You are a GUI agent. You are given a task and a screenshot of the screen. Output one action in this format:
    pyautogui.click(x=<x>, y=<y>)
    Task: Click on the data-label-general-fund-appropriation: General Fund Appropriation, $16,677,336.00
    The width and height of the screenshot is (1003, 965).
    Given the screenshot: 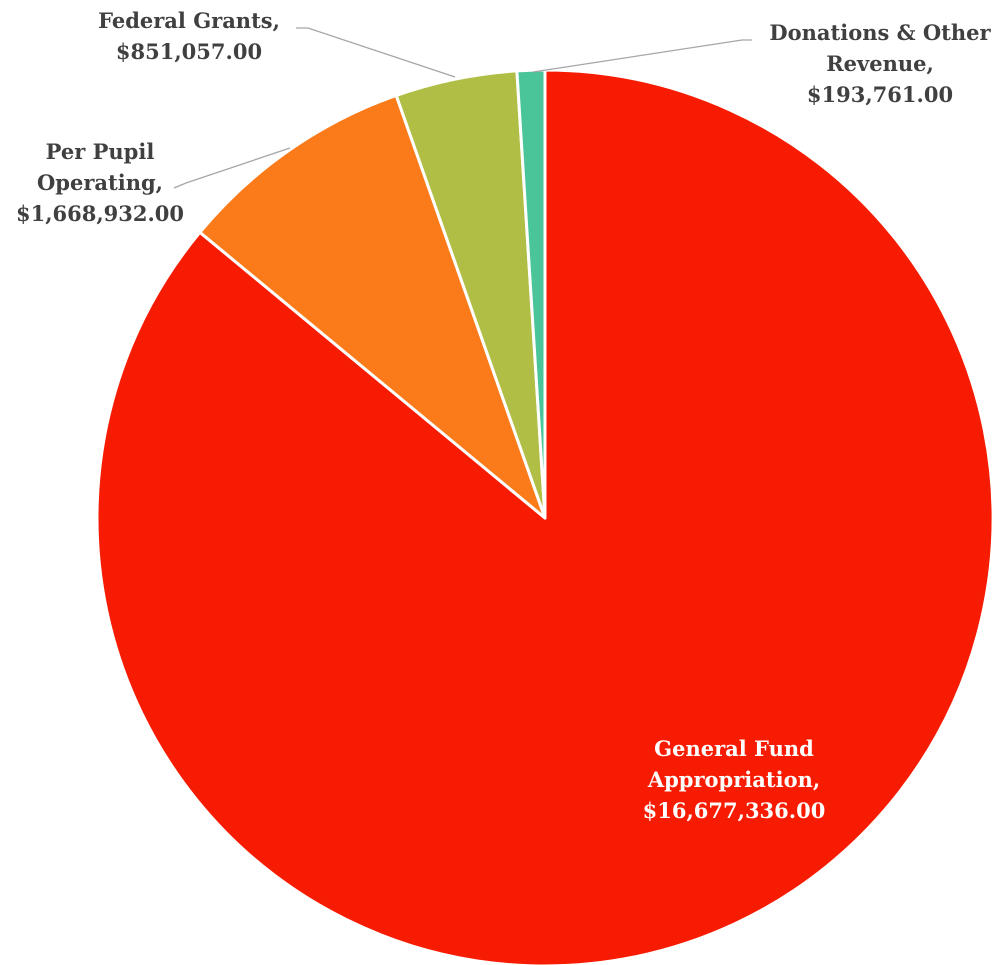 What is the action you would take?
    pyautogui.click(x=734, y=779)
    